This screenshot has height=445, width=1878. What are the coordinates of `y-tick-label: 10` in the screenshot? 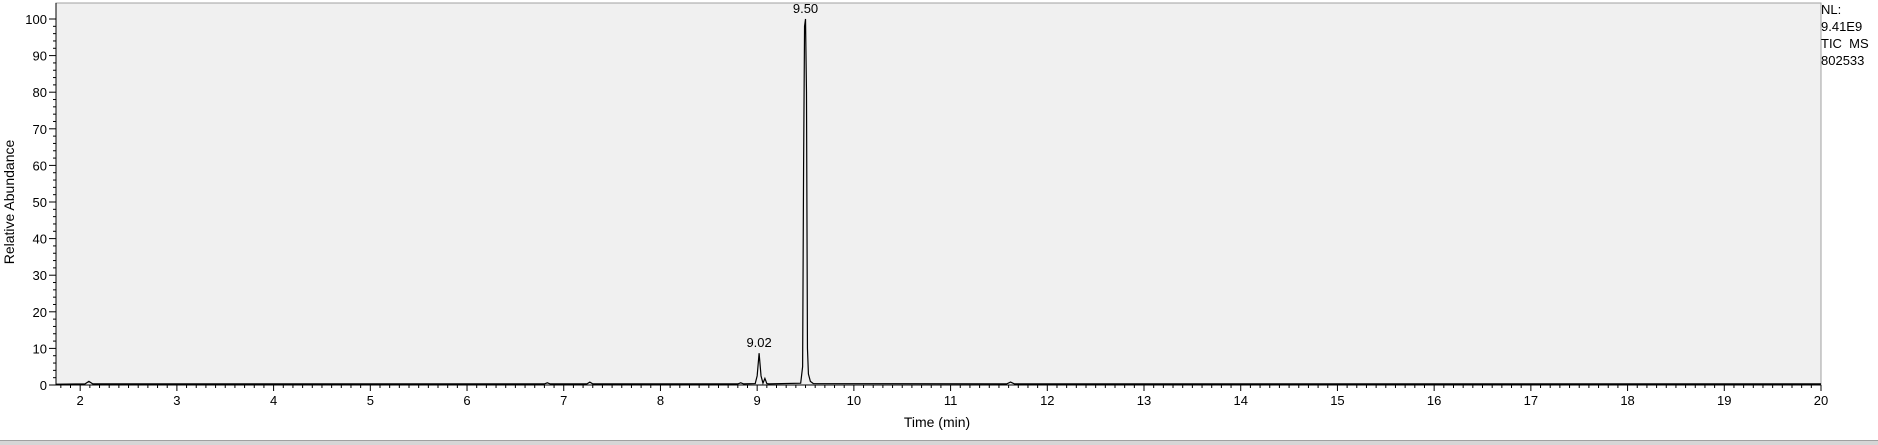 It's located at (40, 348).